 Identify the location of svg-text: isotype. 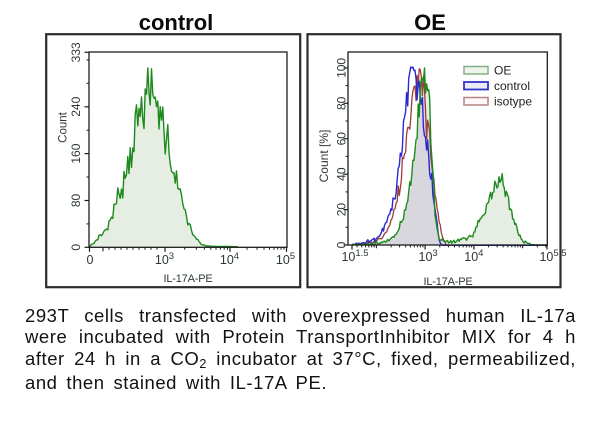
(513, 102).